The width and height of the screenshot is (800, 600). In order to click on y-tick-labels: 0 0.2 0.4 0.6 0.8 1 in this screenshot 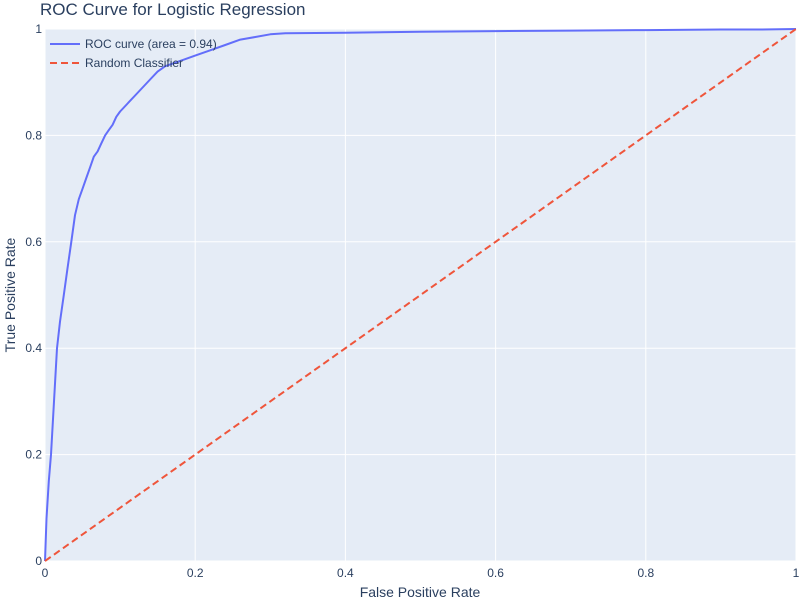, I will do `click(33, 295)`.